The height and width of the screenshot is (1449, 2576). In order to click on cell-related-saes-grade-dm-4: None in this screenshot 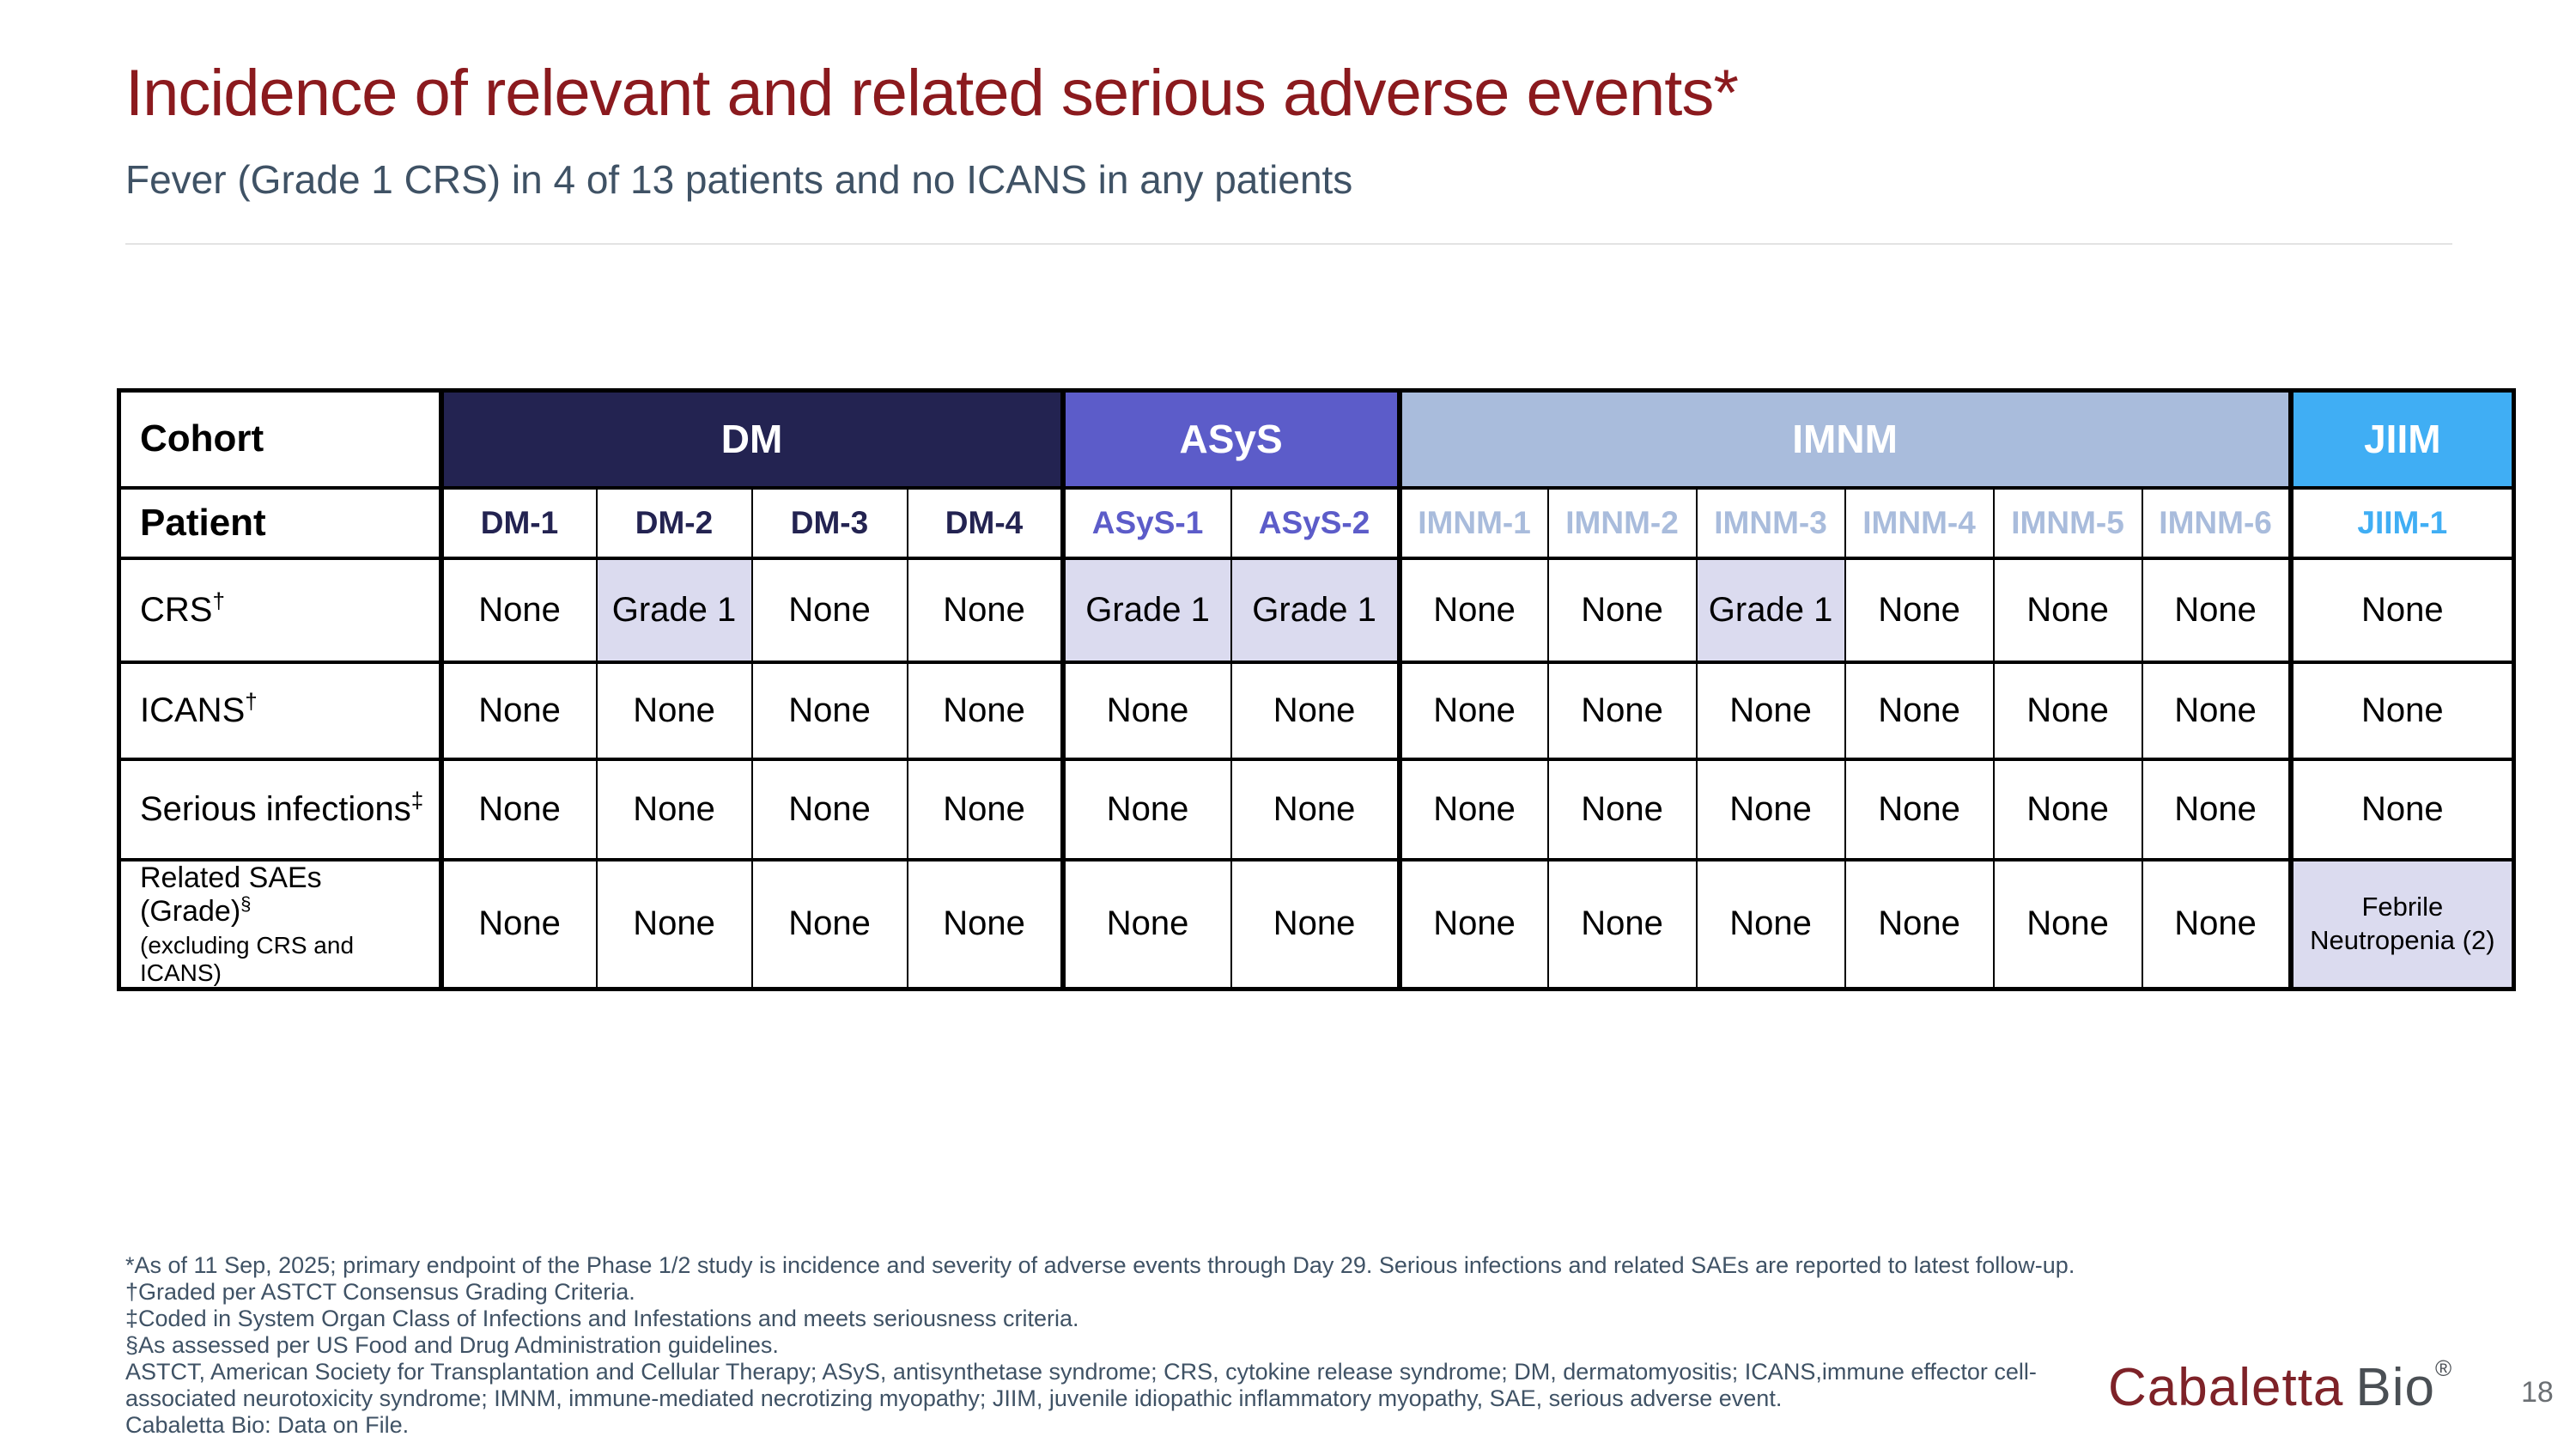, I will do `click(985, 924)`.